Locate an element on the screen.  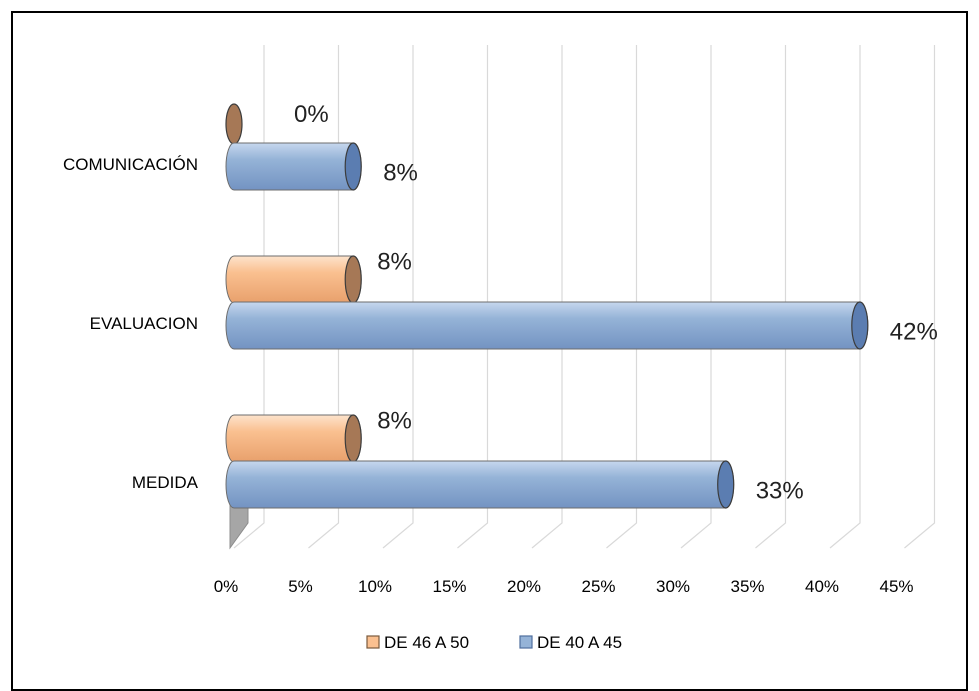
legend-label: DE 40 A 45 is located at coordinates (579, 642).